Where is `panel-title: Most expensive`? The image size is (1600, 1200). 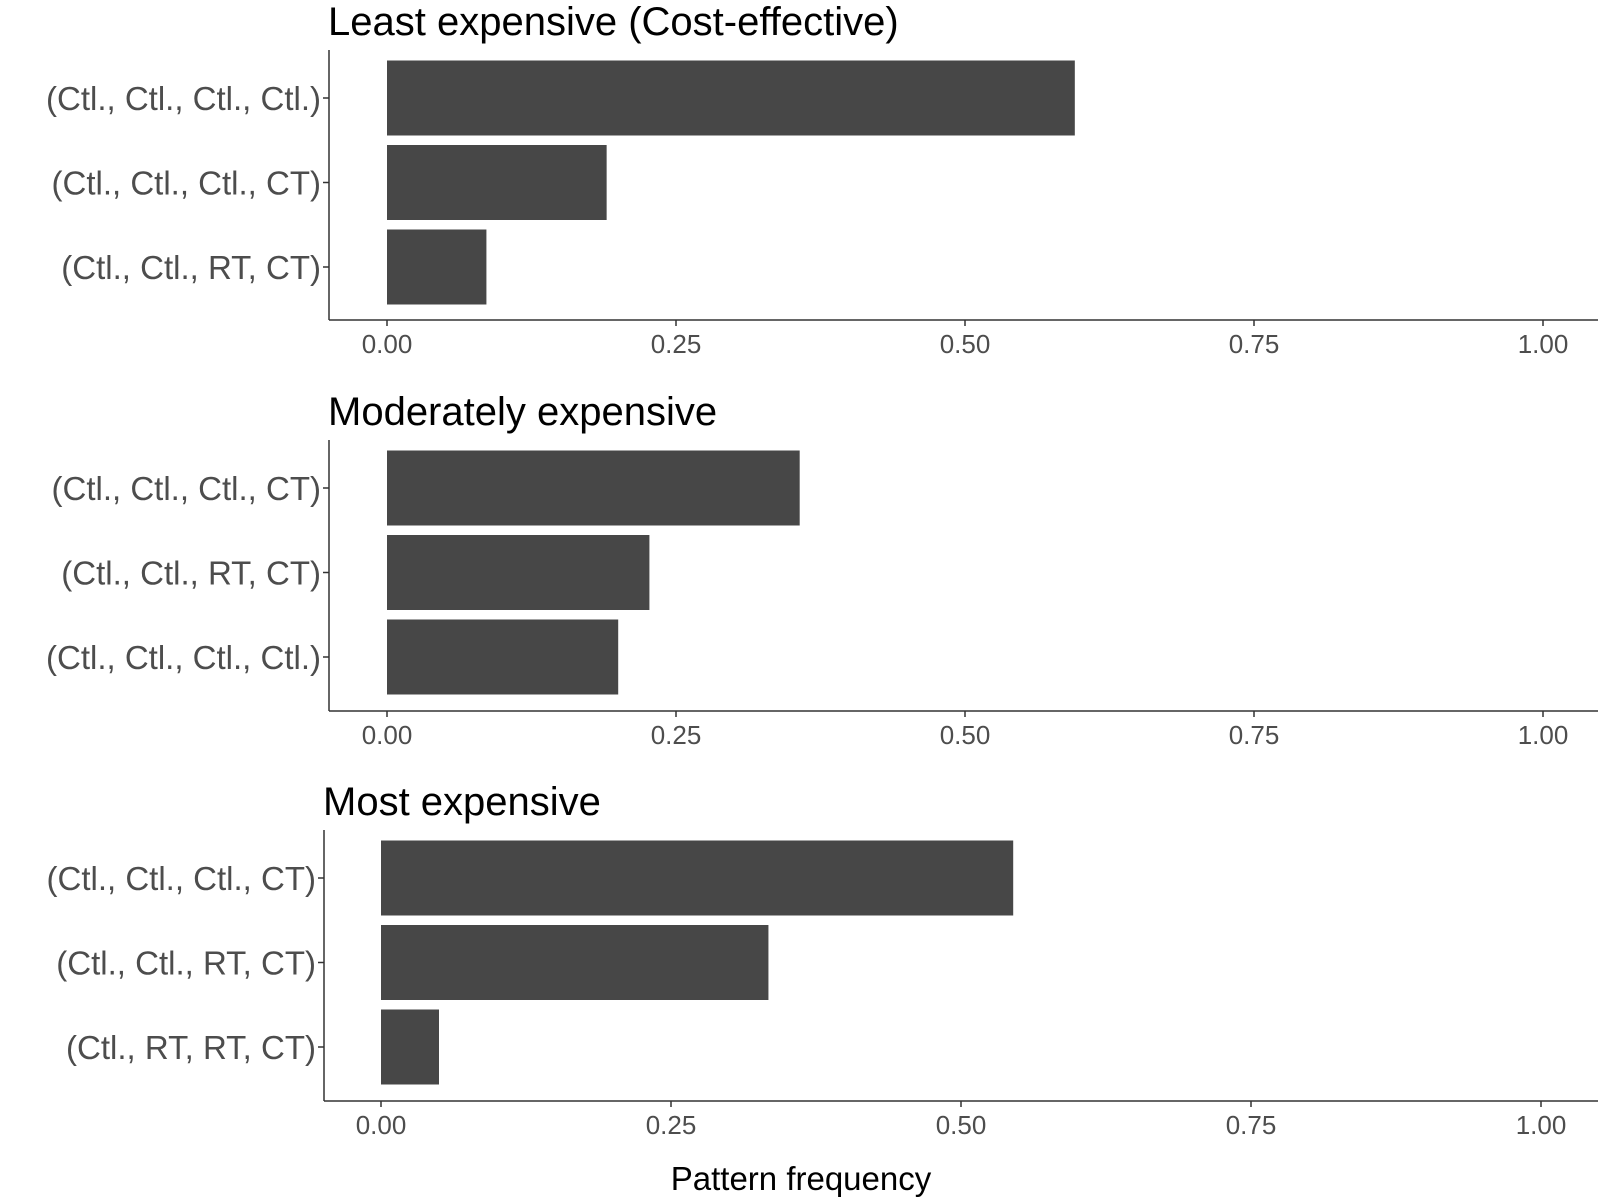 panel-title: Most expensive is located at coordinates (462, 802).